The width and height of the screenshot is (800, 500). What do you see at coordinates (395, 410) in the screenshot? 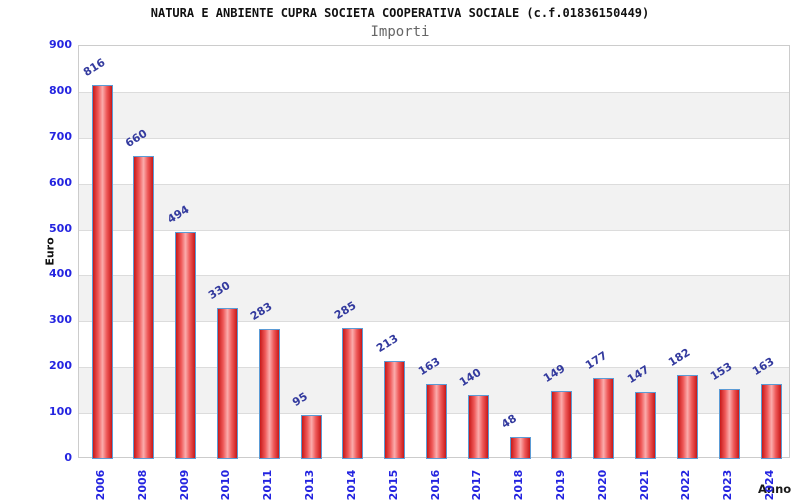
I see `bar-2015` at bounding box center [395, 410].